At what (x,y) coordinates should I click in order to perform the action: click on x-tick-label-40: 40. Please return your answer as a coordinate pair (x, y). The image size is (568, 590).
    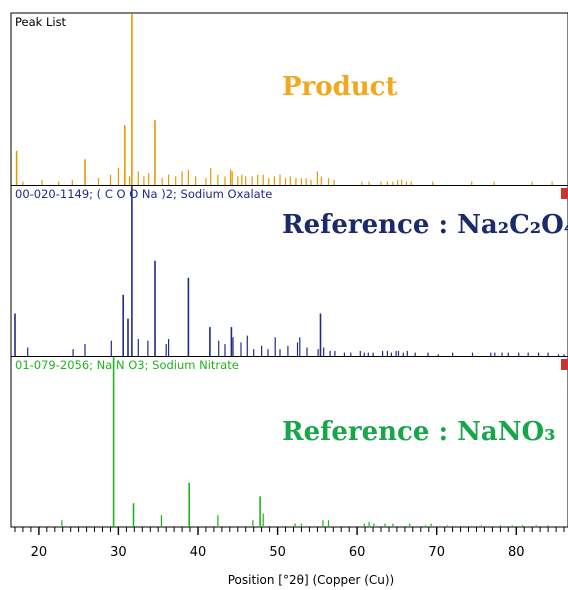
    Looking at the image, I should click on (198, 552).